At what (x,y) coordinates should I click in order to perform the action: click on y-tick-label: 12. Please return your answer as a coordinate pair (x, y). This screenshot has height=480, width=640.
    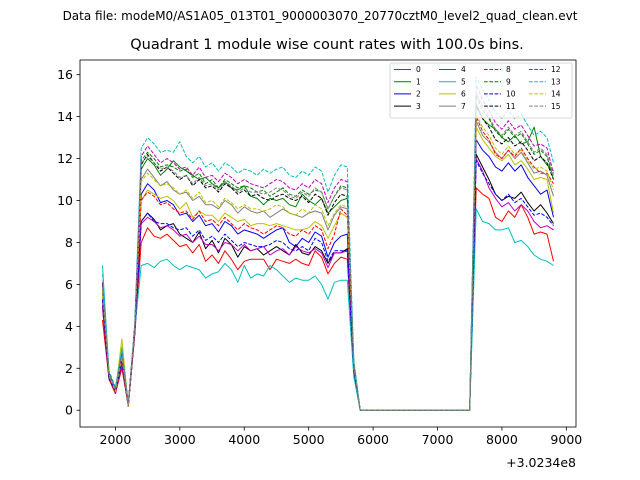
    Looking at the image, I should click on (65, 158).